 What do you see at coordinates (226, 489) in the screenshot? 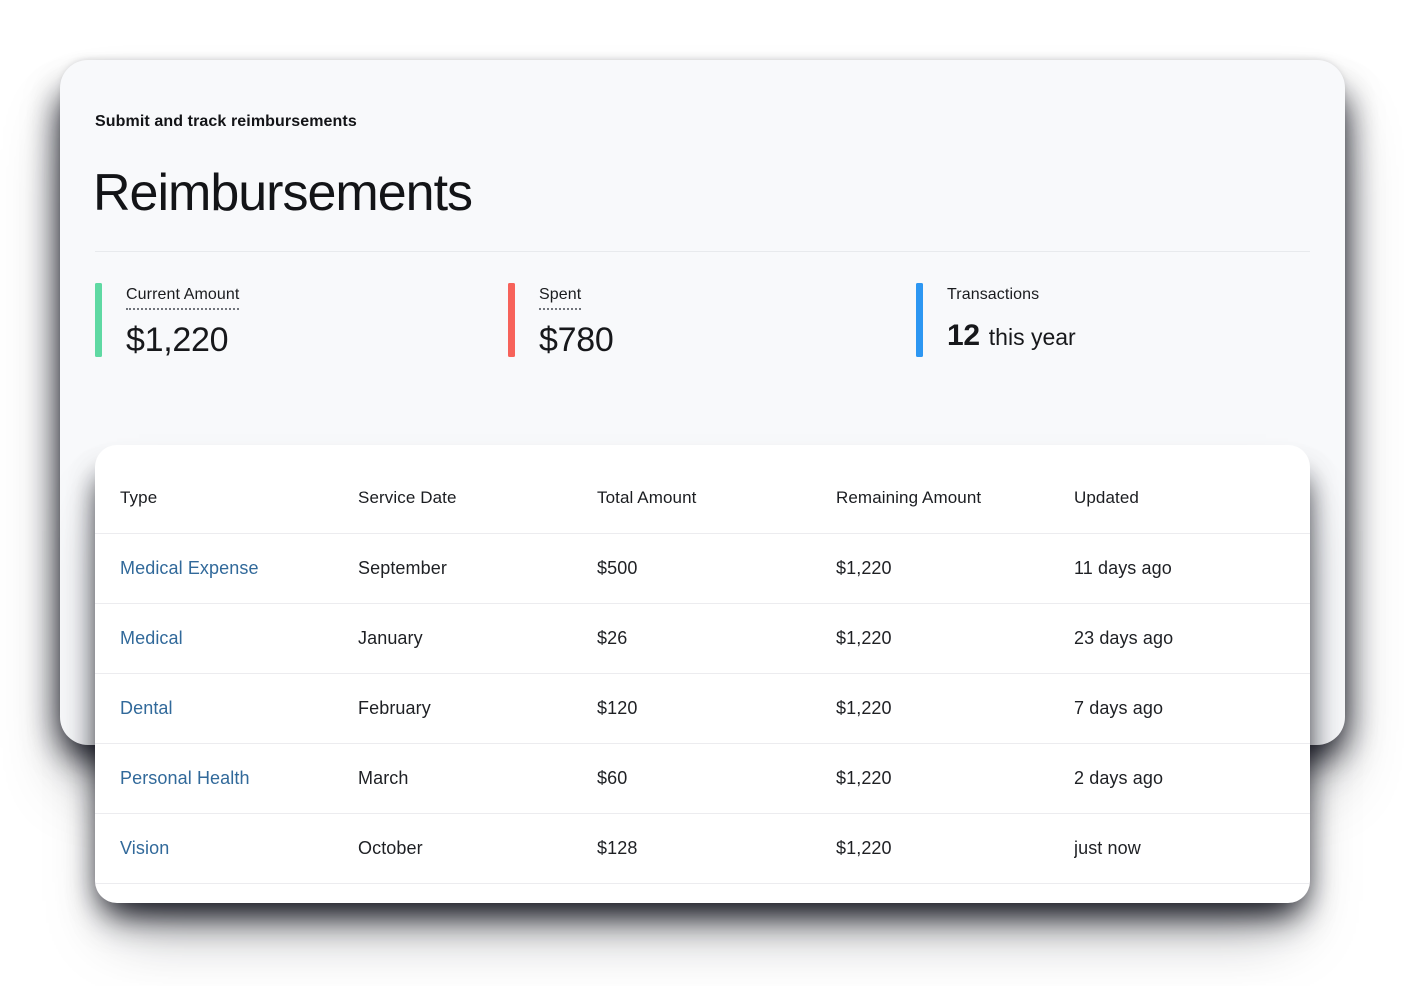
I see `column-header-type: Type` at bounding box center [226, 489].